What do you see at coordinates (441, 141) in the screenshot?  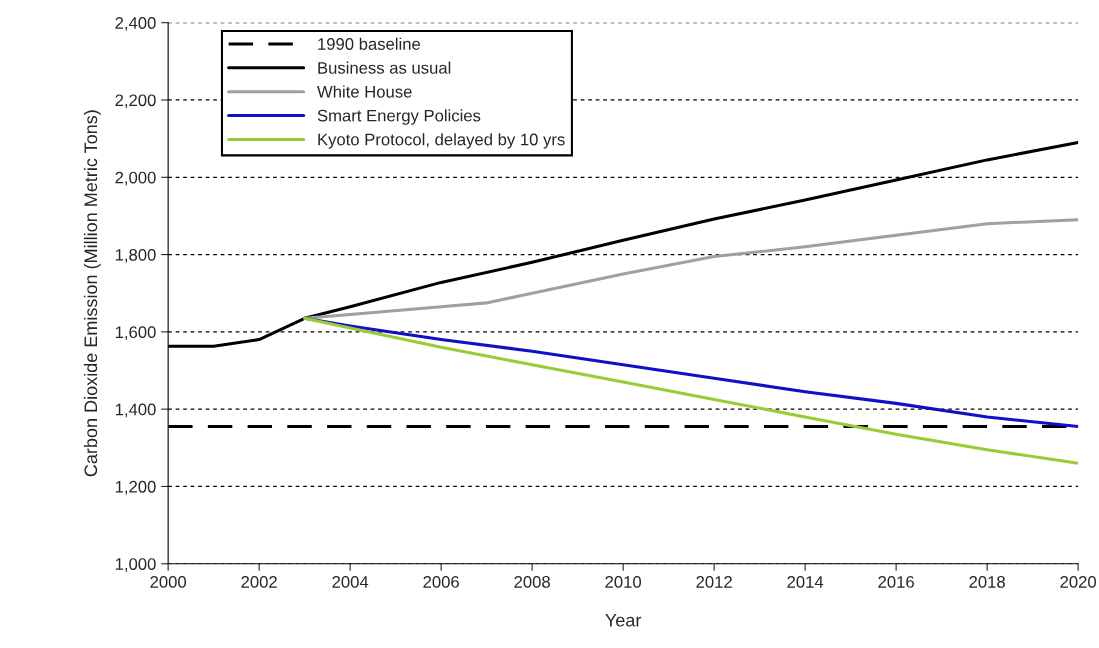 I see `legend-label: Kyoto Protocol, delayed by 10 yrs` at bounding box center [441, 141].